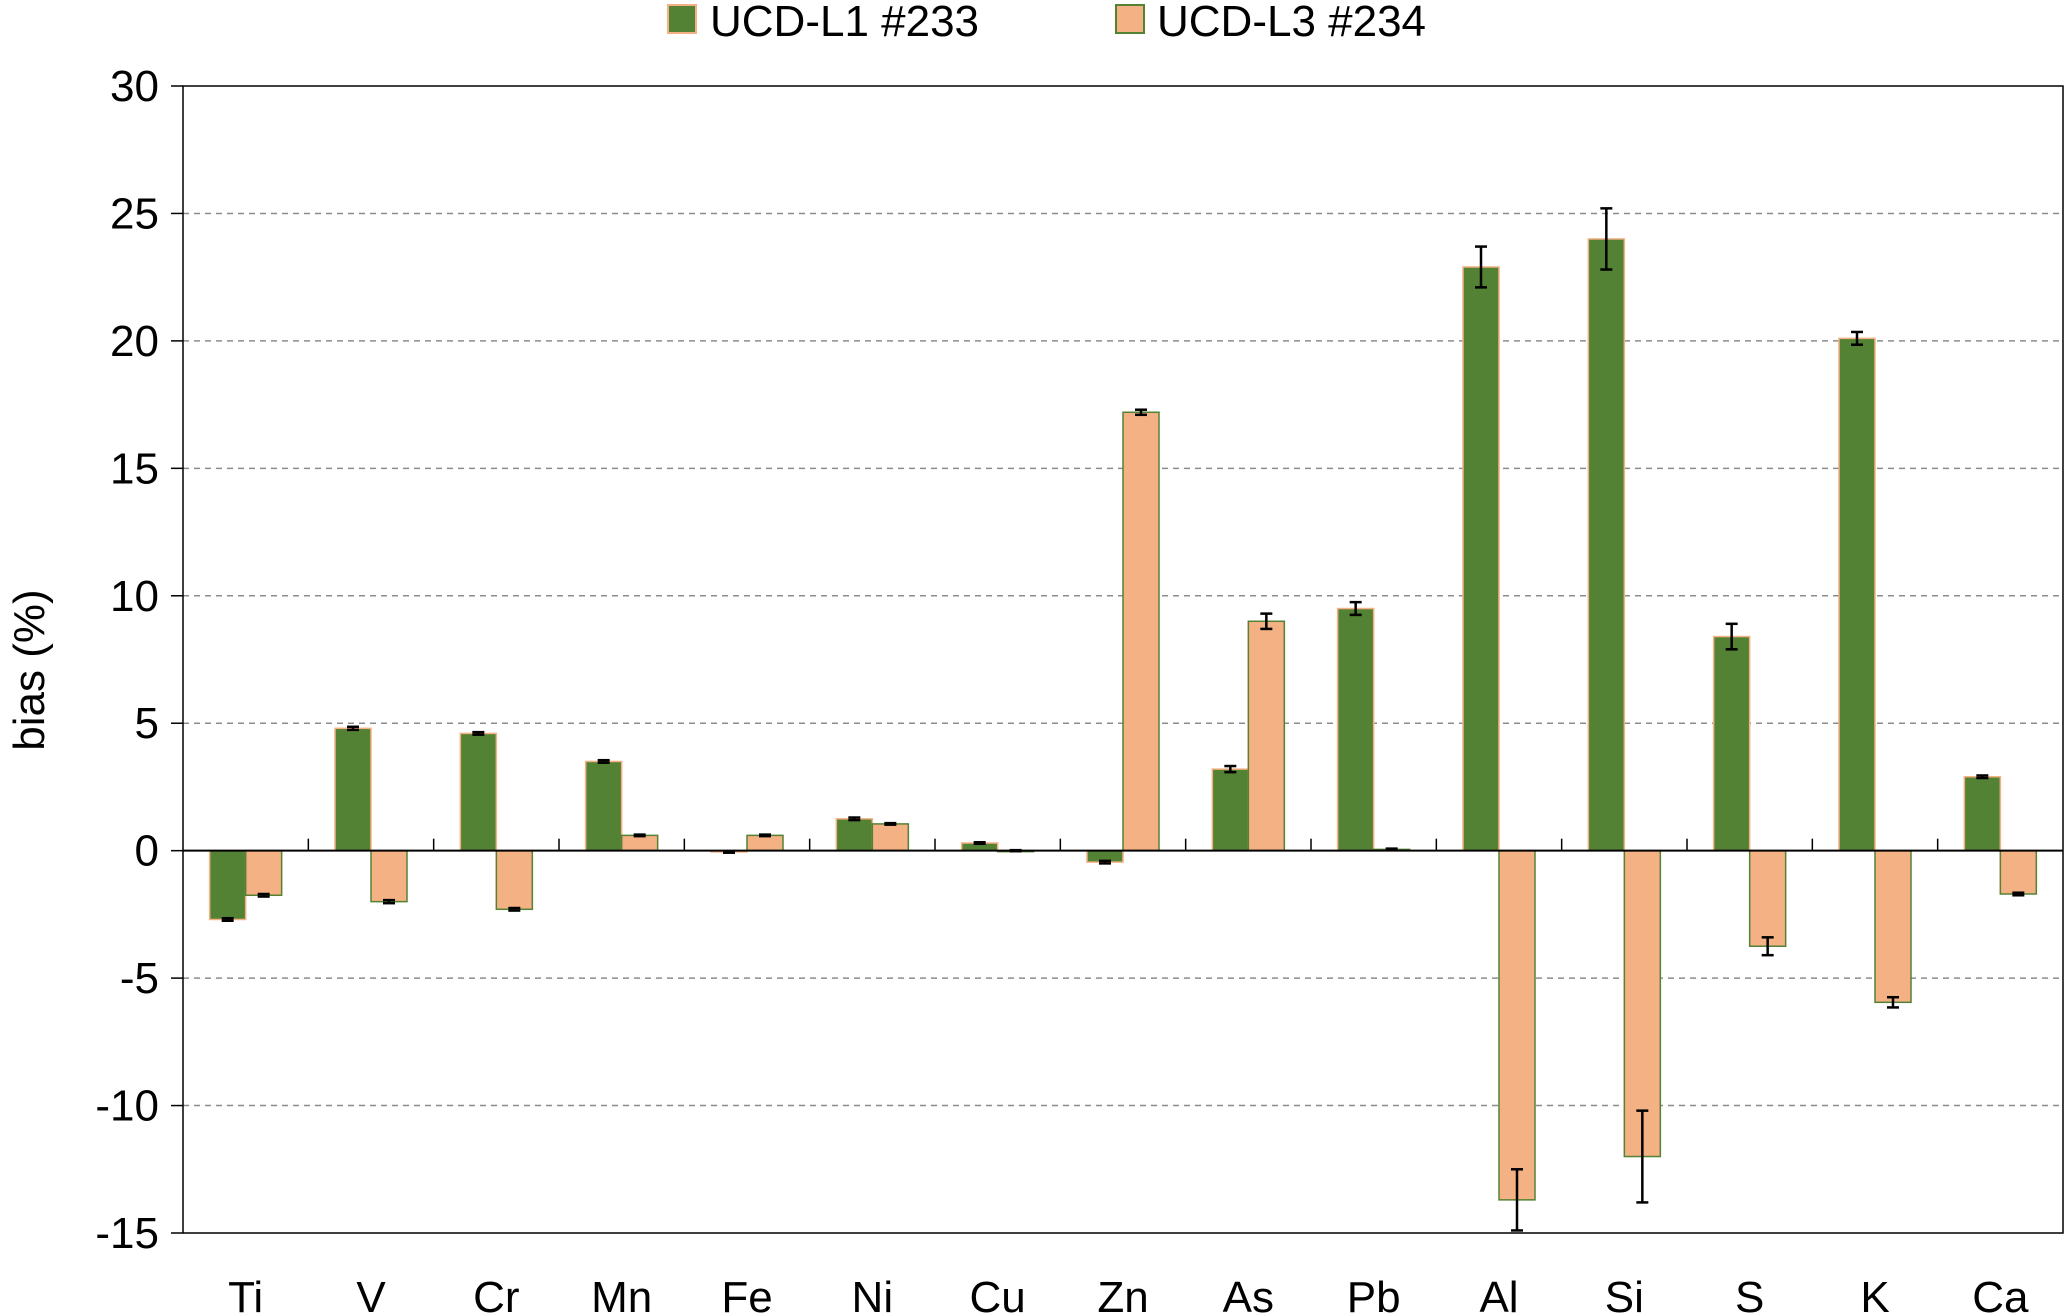 The height and width of the screenshot is (1316, 2067). Describe the element at coordinates (1248, 1294) in the screenshot. I see `x-tick-label: As` at that location.